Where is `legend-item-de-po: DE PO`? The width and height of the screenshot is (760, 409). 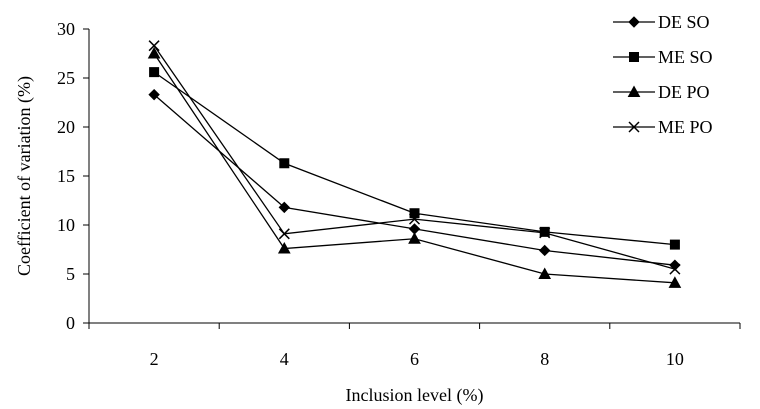 legend-item-de-po: DE PO is located at coordinates (661, 92).